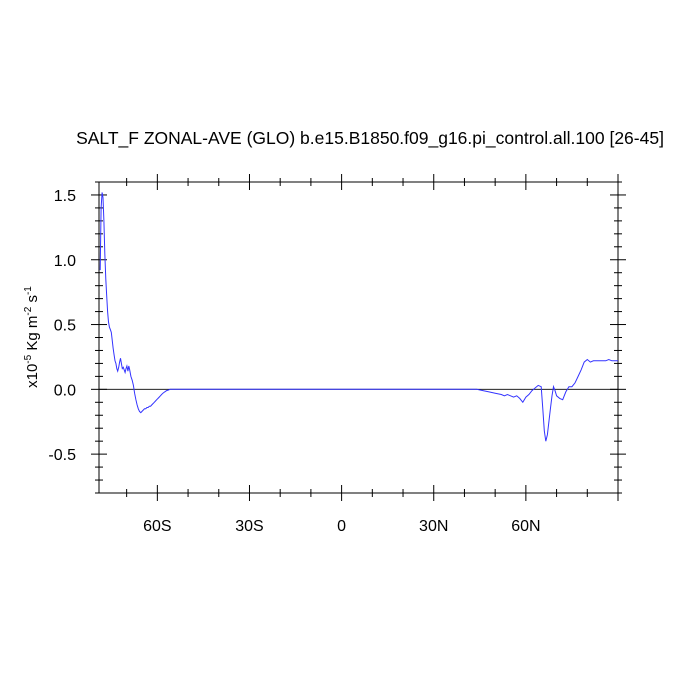  I want to click on y-axis-label: x10-5 Kg m-2 s-1, so click(32, 337).